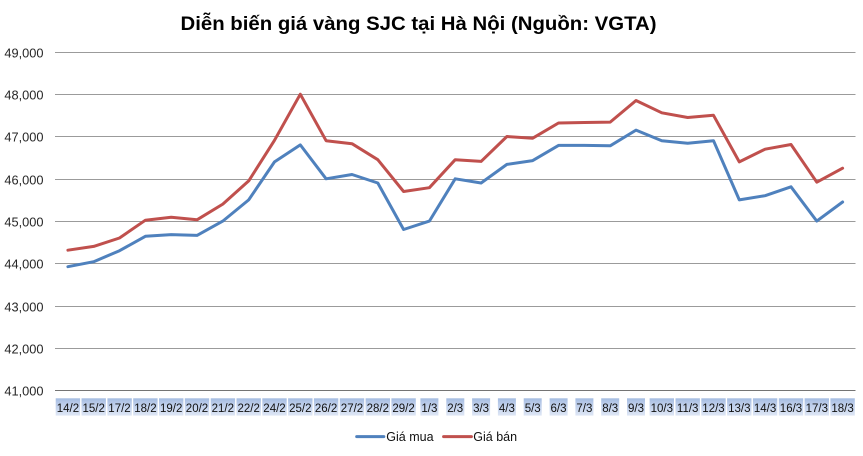  What do you see at coordinates (23, 136) in the screenshot?
I see `svg-text: 47,000` at bounding box center [23, 136].